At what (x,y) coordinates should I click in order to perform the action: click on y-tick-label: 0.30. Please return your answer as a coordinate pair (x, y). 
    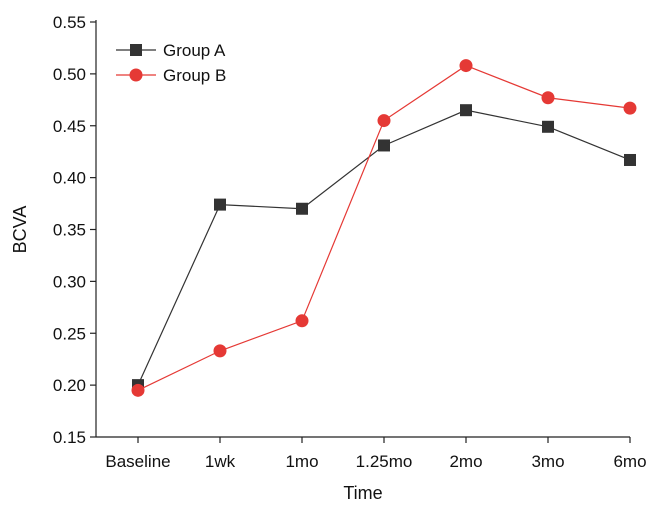
    Looking at the image, I should click on (69, 281).